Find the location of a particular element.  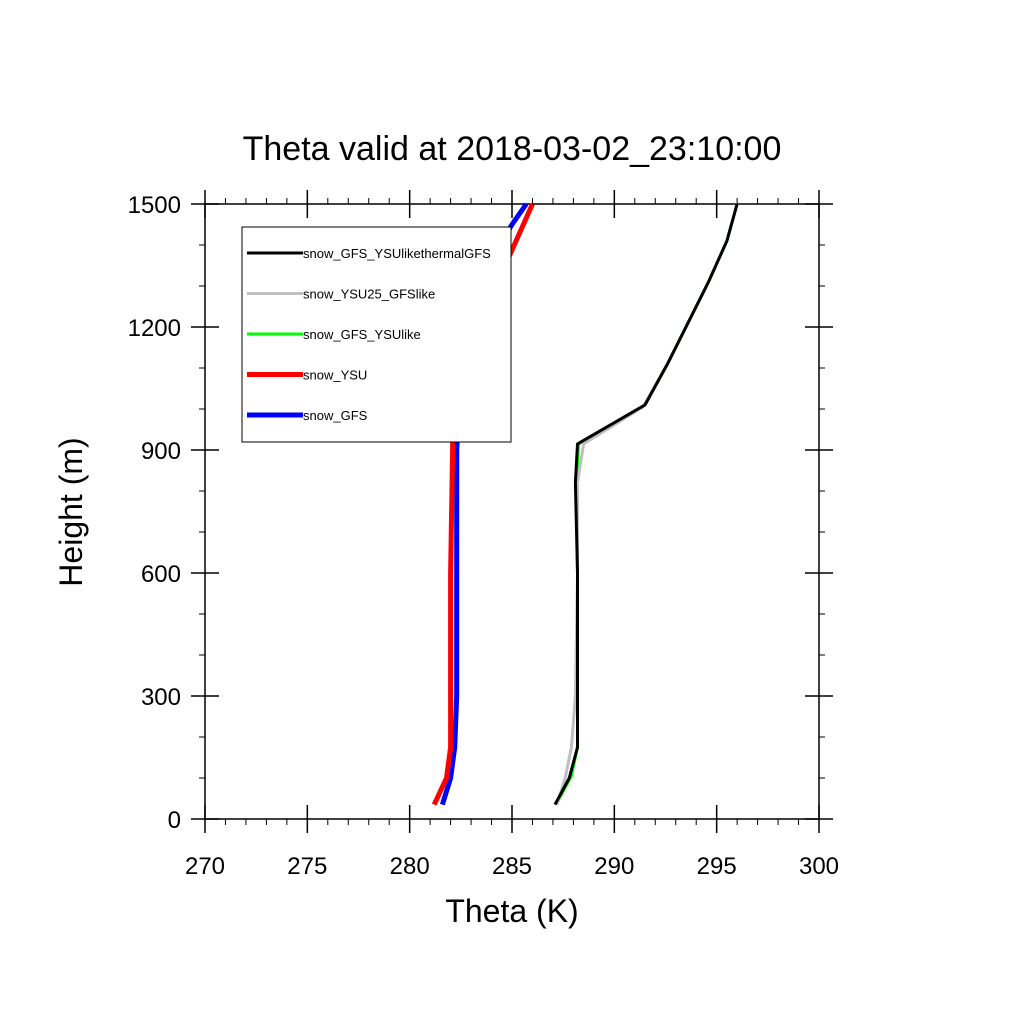

legend-label-snow_GFS_YSUlike: snow_GFS_YSUlike is located at coordinates (362, 334).